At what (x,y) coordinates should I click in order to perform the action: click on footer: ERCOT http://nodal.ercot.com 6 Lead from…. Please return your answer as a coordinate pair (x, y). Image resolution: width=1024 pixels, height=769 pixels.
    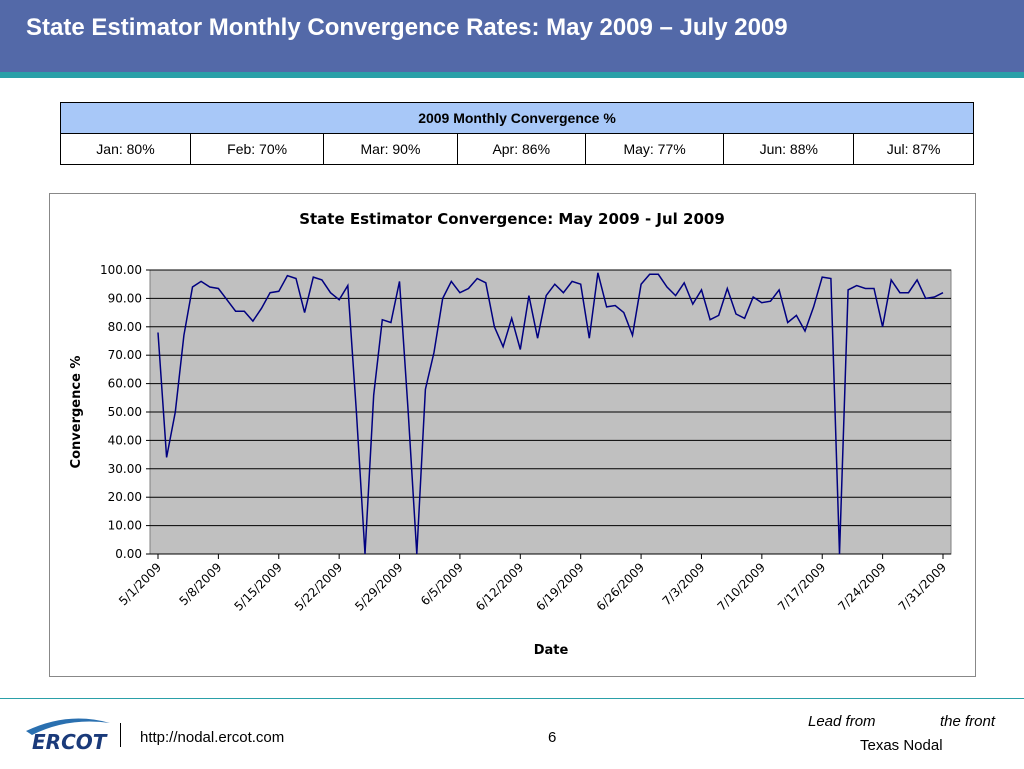
    Looking at the image, I should click on (512, 733).